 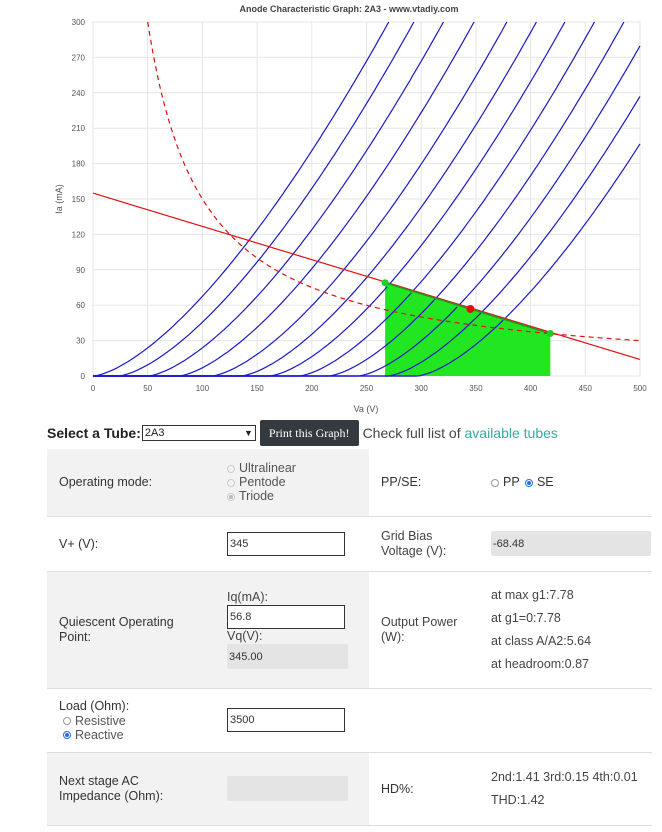 What do you see at coordinates (83, 376) in the screenshot?
I see `y-tick-label: 0` at bounding box center [83, 376].